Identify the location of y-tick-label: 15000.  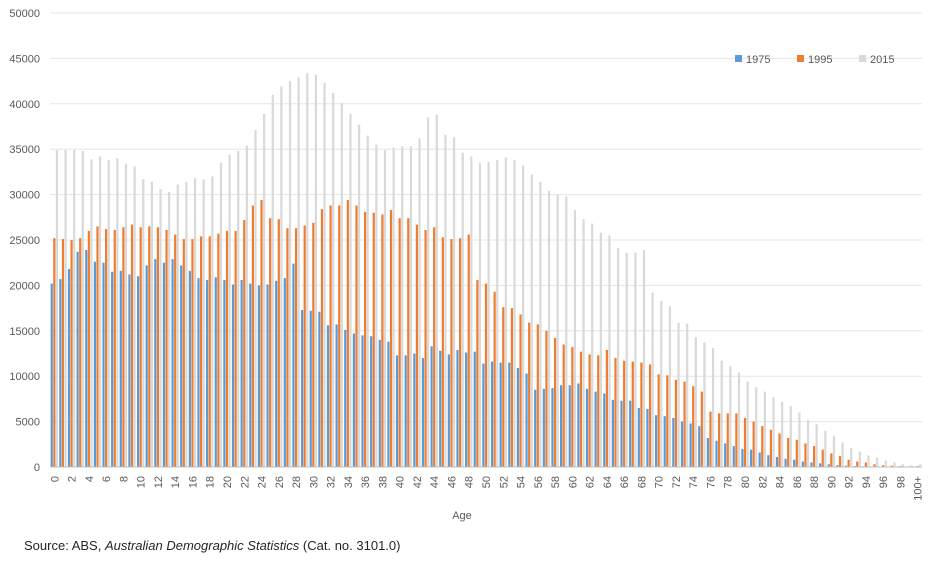
(24, 332).